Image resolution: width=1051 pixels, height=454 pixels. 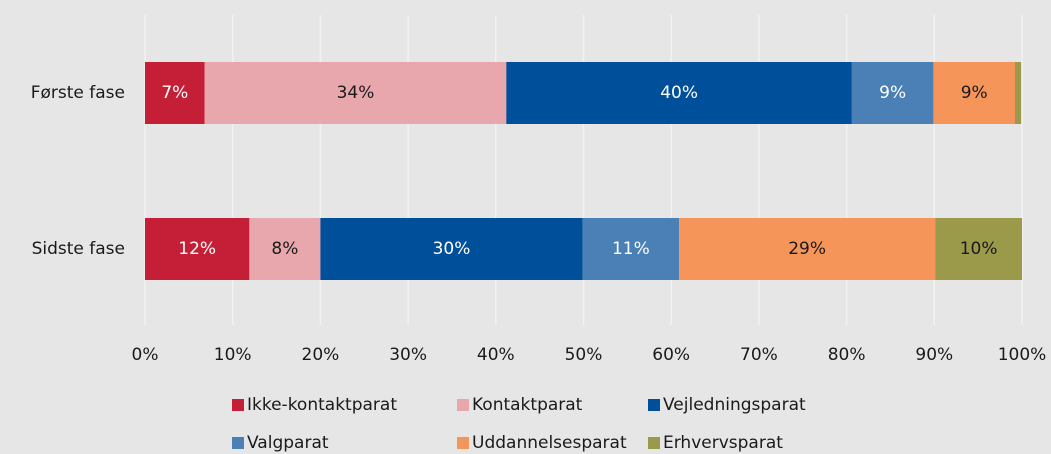 What do you see at coordinates (671, 355) in the screenshot?
I see `x-tick-label: 60%` at bounding box center [671, 355].